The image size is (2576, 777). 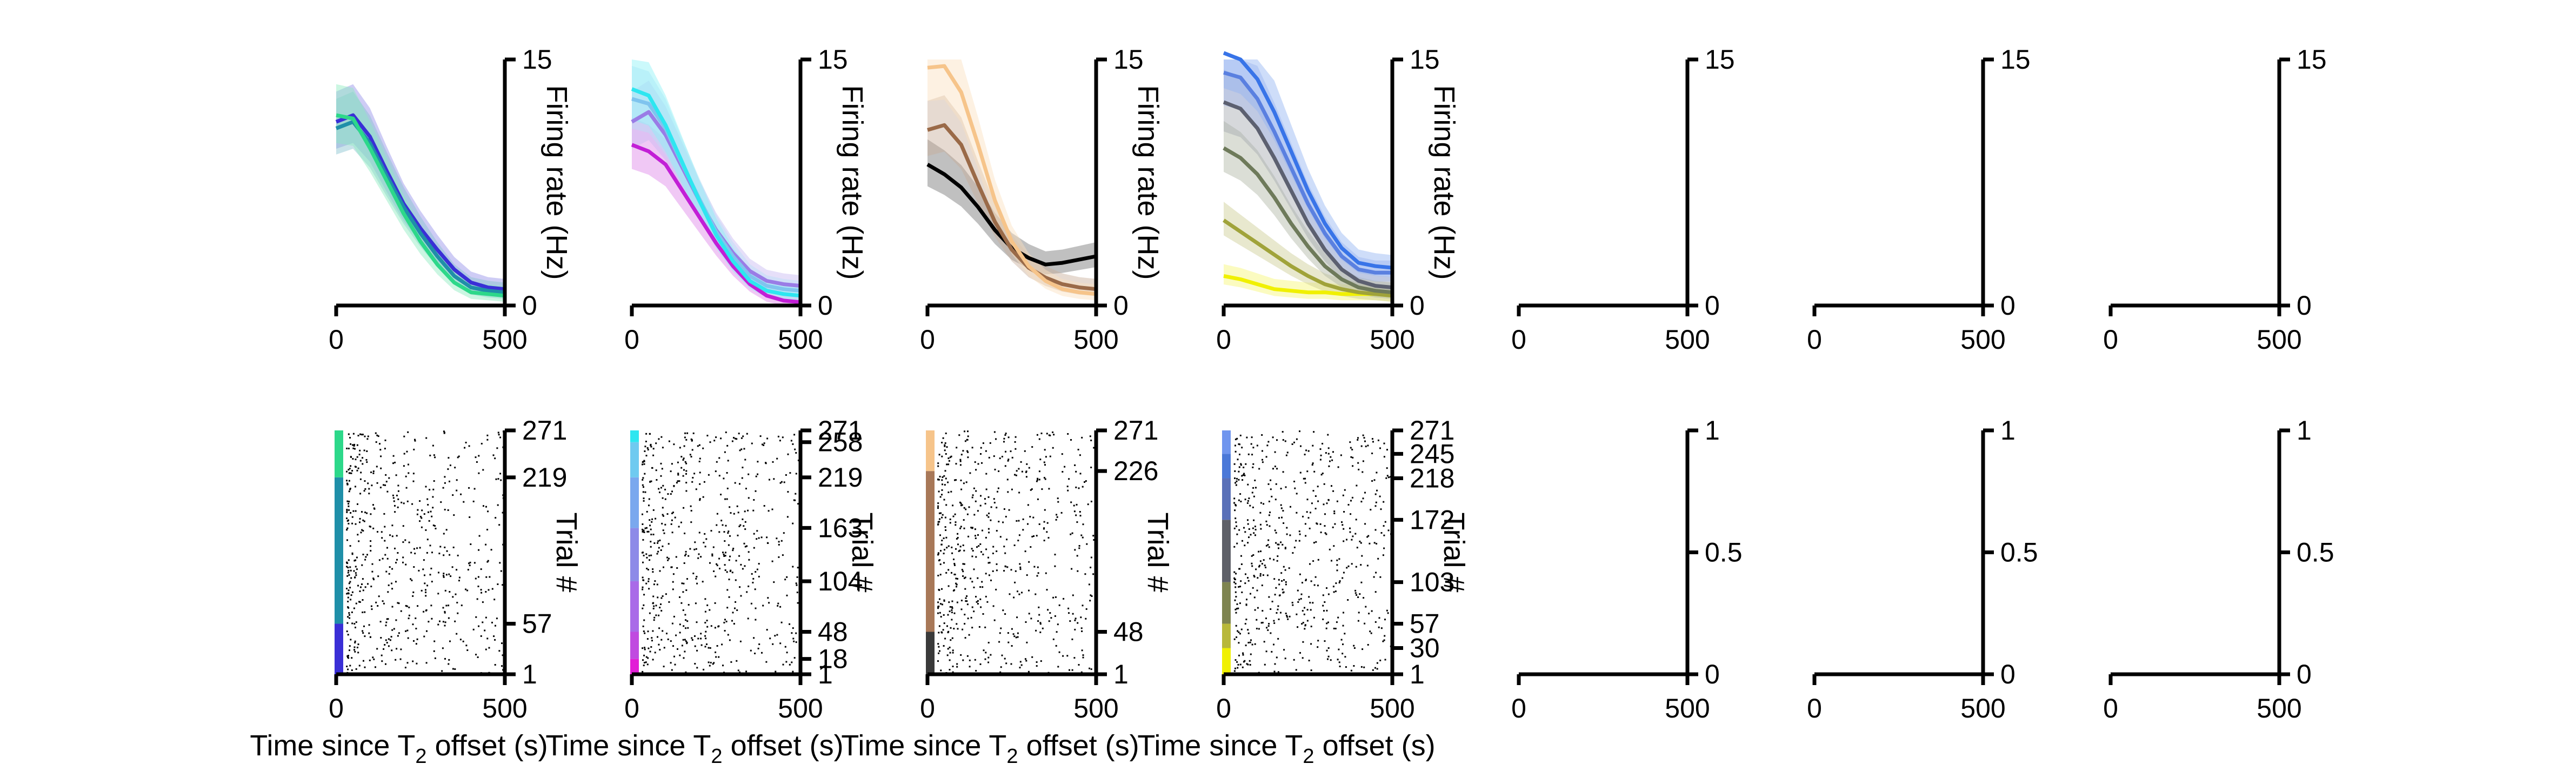 I want to click on y-tick-label: 172, so click(x=1432, y=519).